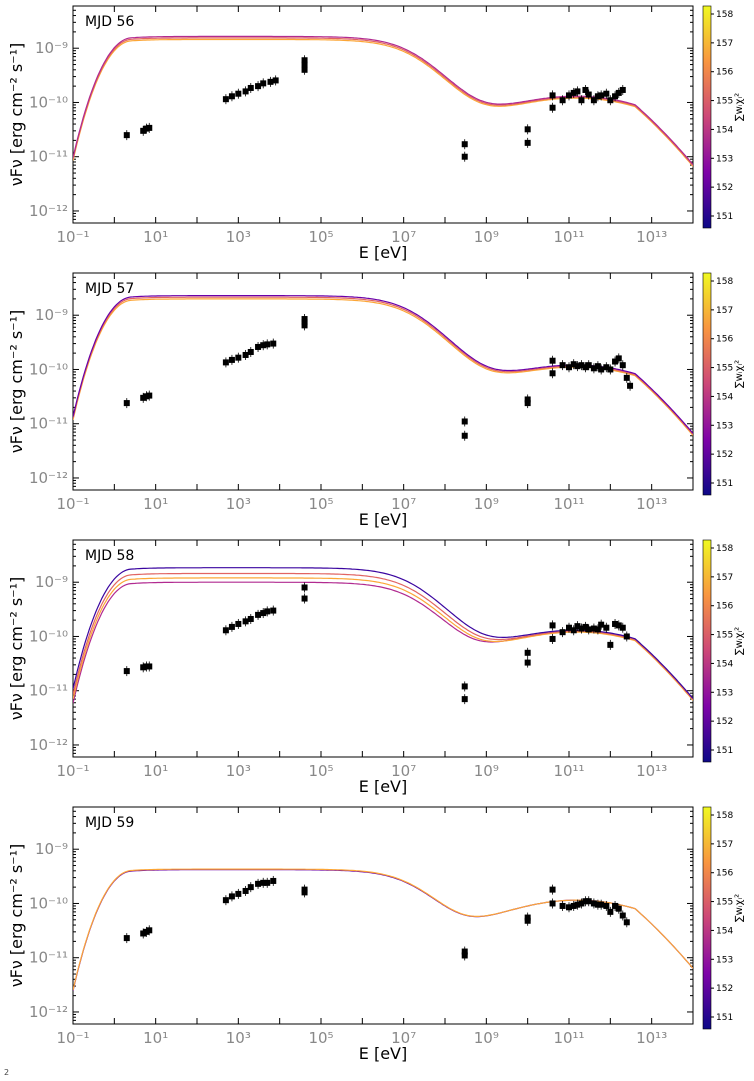  Describe the element at coordinates (155, 771) in the screenshot. I see `x-tick-label: 10¹` at that location.